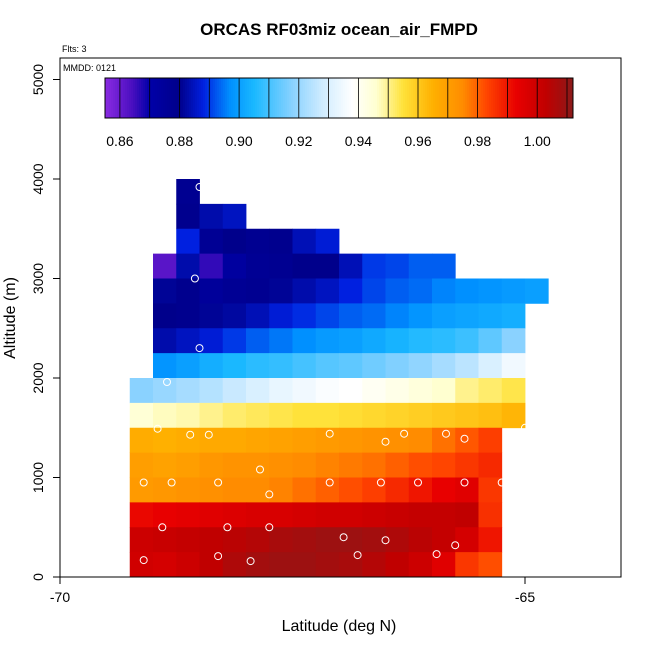 The image size is (650, 650). I want to click on y-tick-label: 0, so click(38, 577).